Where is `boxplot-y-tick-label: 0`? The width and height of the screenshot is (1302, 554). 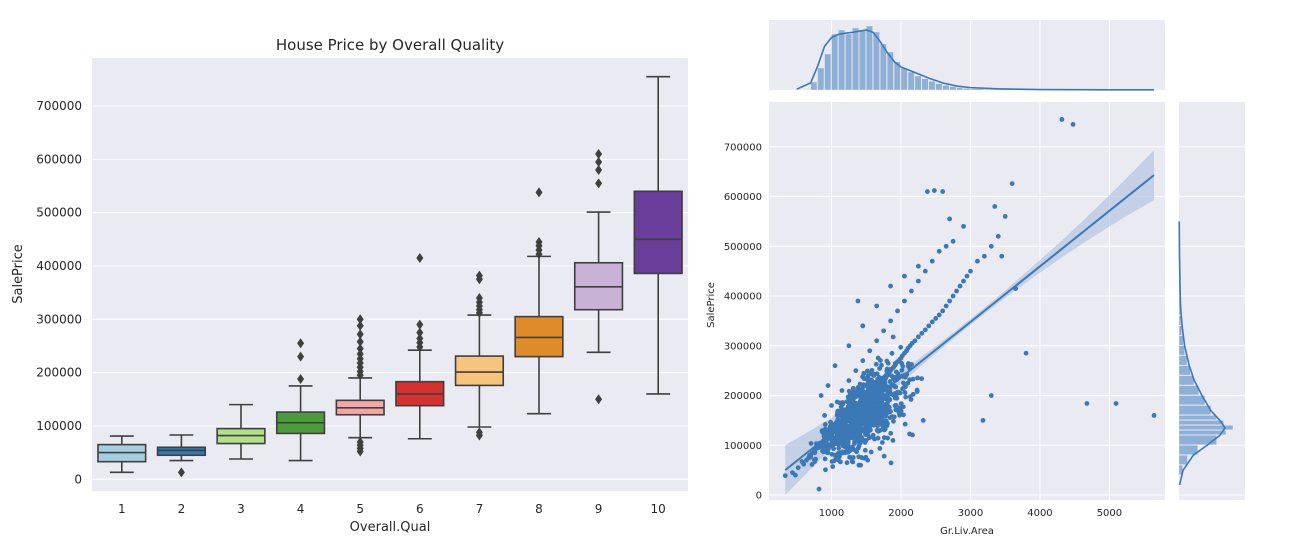
boxplot-y-tick-label: 0 is located at coordinates (78, 479).